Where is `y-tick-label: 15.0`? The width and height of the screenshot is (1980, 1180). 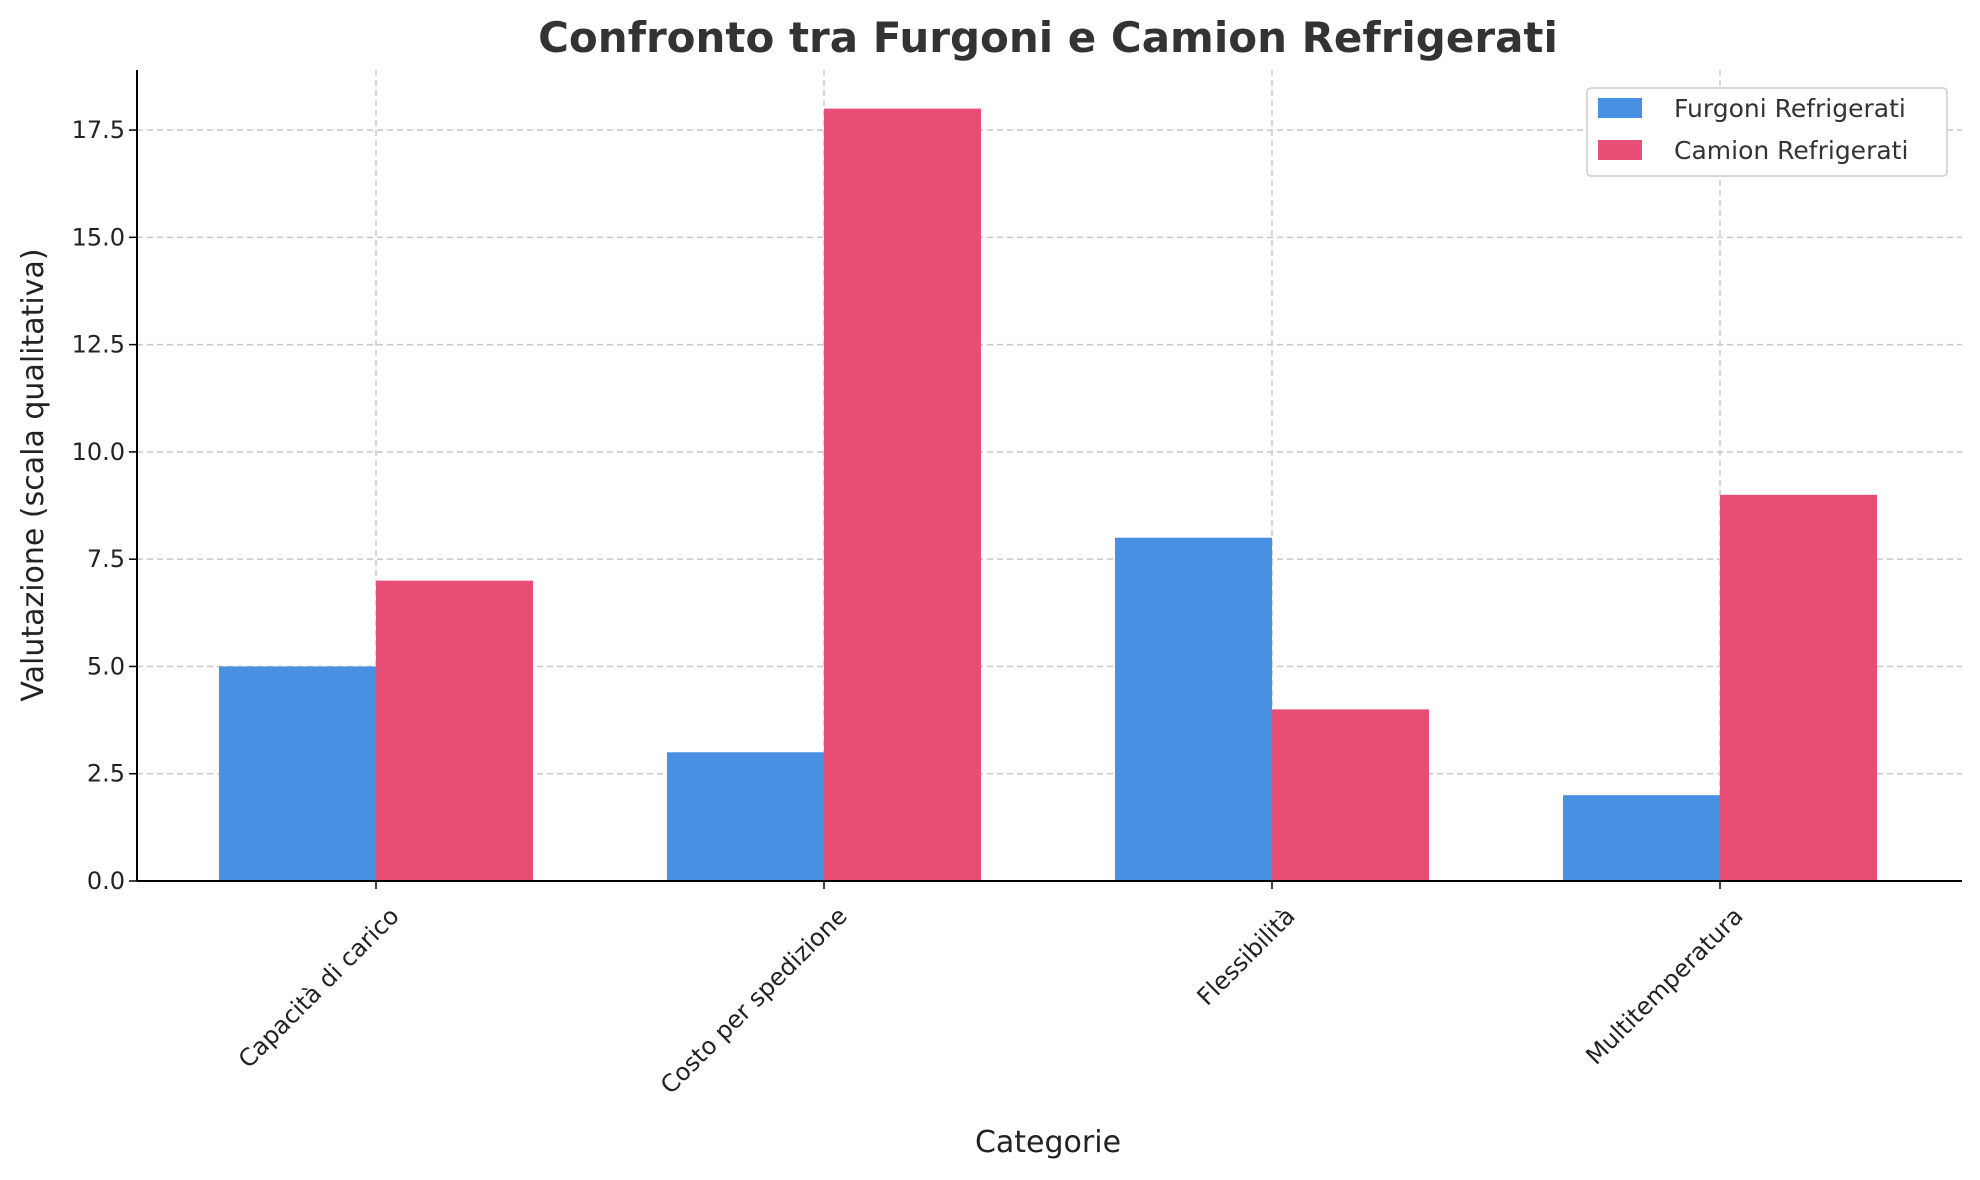
y-tick-label: 15.0 is located at coordinates (98, 237).